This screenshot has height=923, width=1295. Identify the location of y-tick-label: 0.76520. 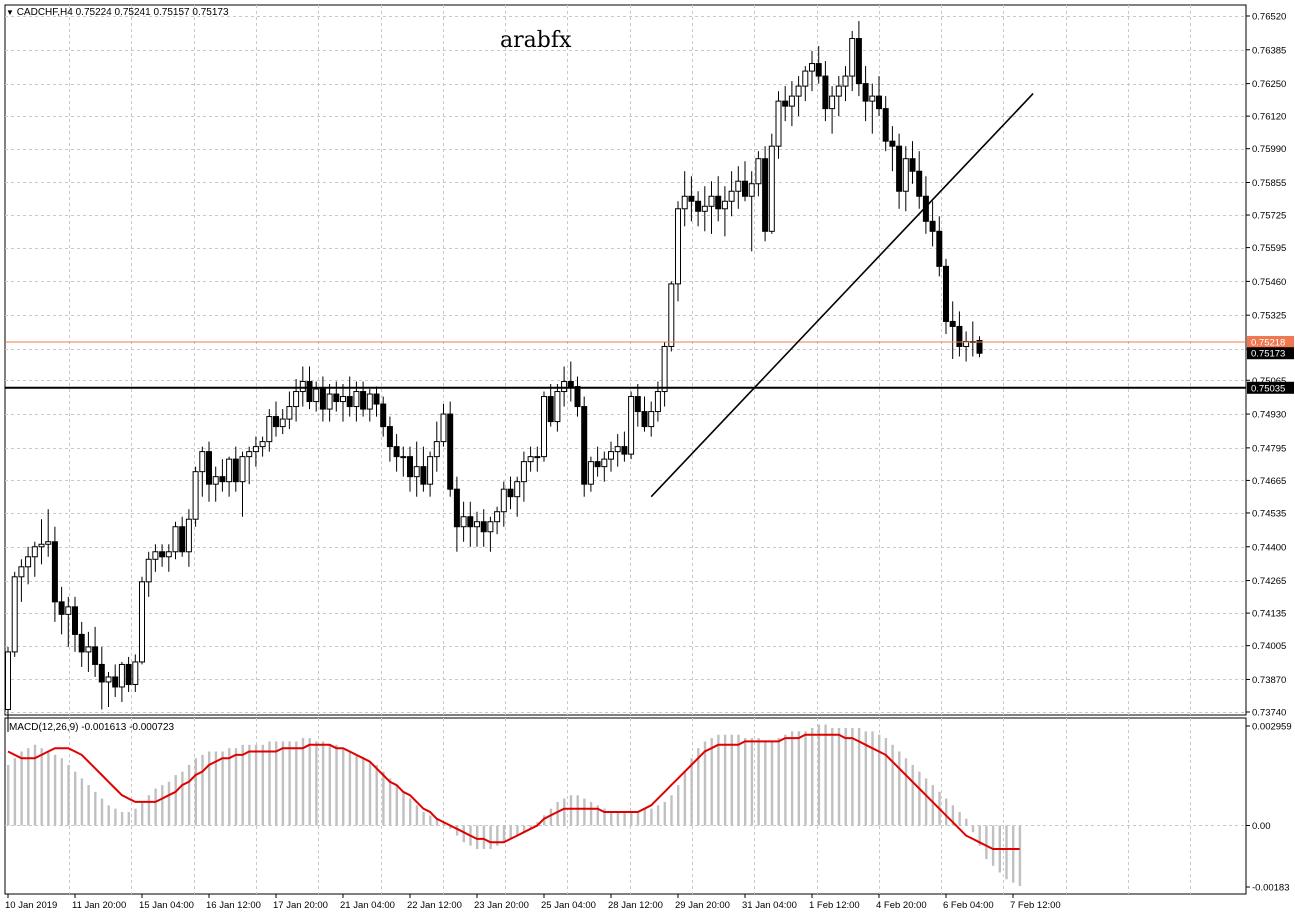
(1269, 17).